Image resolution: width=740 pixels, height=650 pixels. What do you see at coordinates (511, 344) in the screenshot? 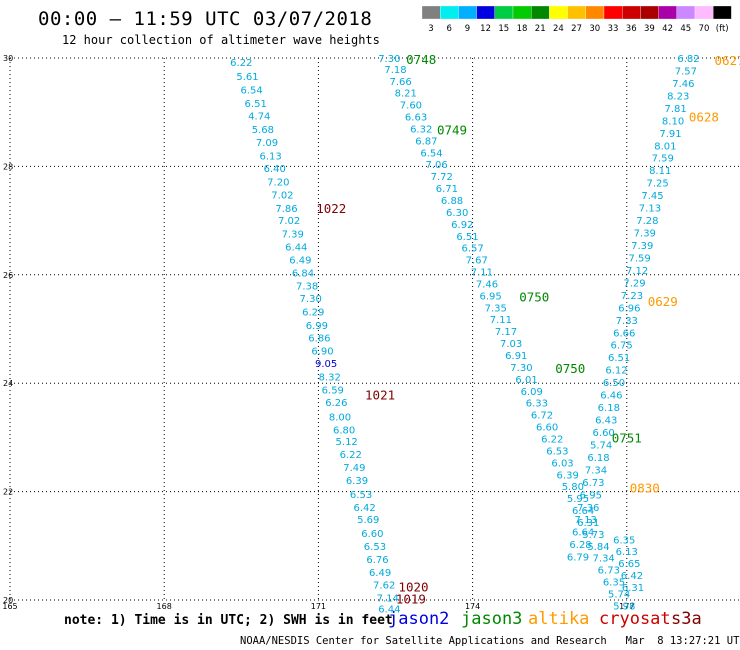
I see `wave-height-value: 7.03` at bounding box center [511, 344].